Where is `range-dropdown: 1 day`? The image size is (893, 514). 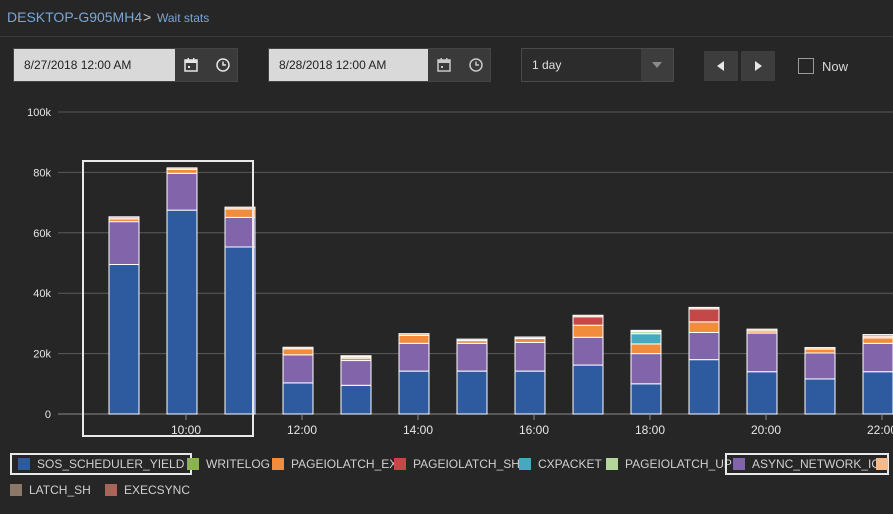 range-dropdown: 1 day is located at coordinates (597, 65).